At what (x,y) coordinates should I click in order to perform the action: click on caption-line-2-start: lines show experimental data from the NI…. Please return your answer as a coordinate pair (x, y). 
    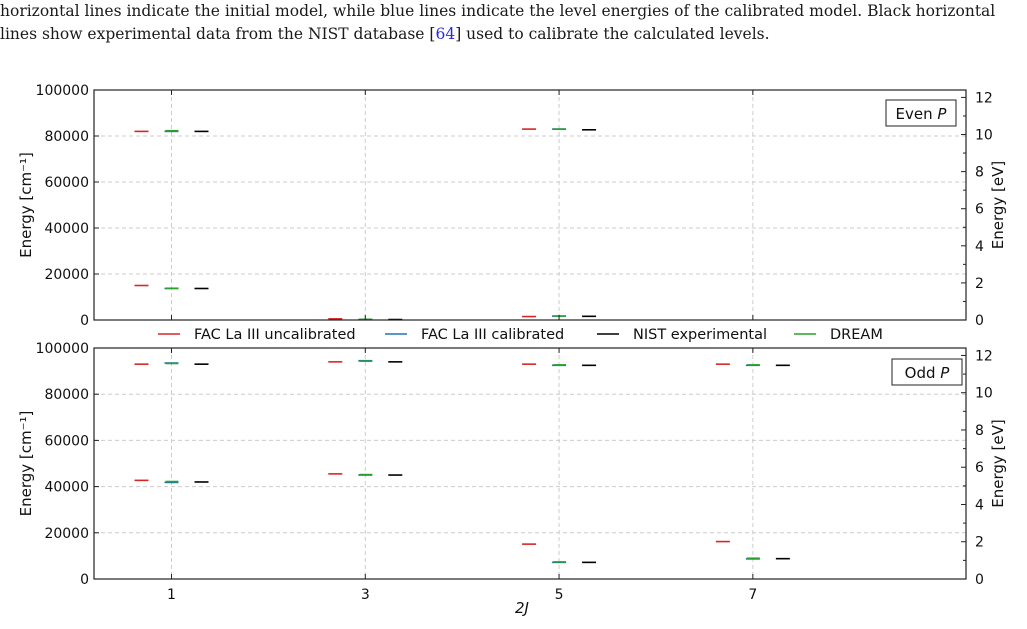
    Looking at the image, I should click on (218, 34).